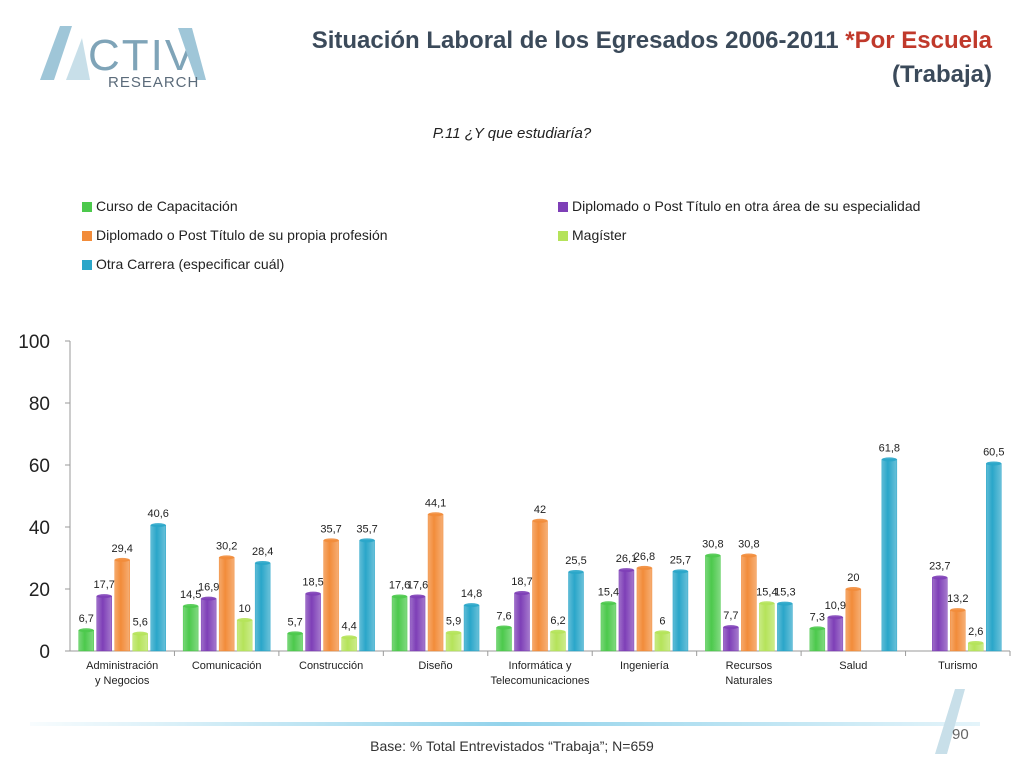  What do you see at coordinates (190, 264) in the screenshot?
I see `legend-label: Otra Carrera (especificar cuál)` at bounding box center [190, 264].